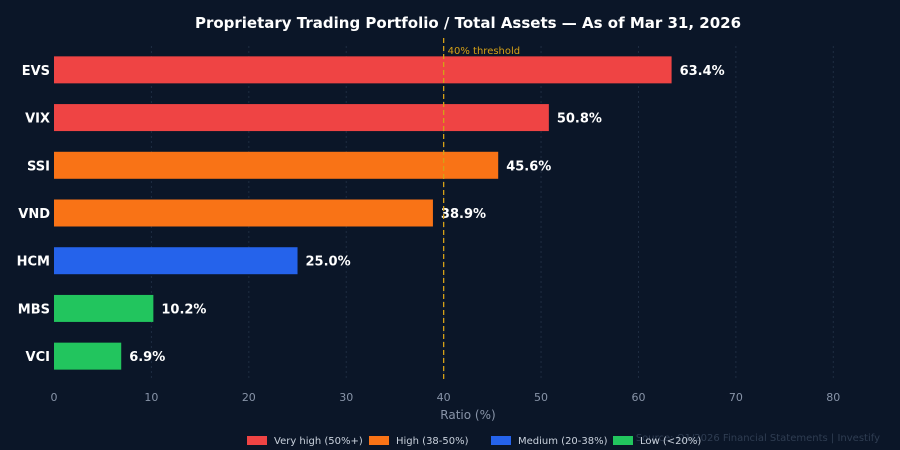 This screenshot has width=900, height=450. Describe the element at coordinates (328, 262) in the screenshot. I see `value-label: 25.0%` at that location.